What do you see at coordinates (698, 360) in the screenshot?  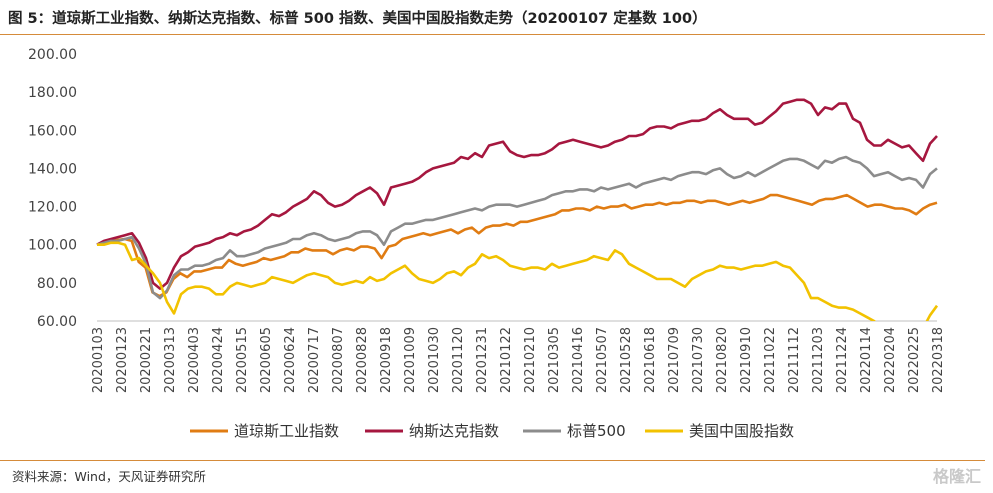 I see `x-tick-label: 20210730` at bounding box center [698, 360].